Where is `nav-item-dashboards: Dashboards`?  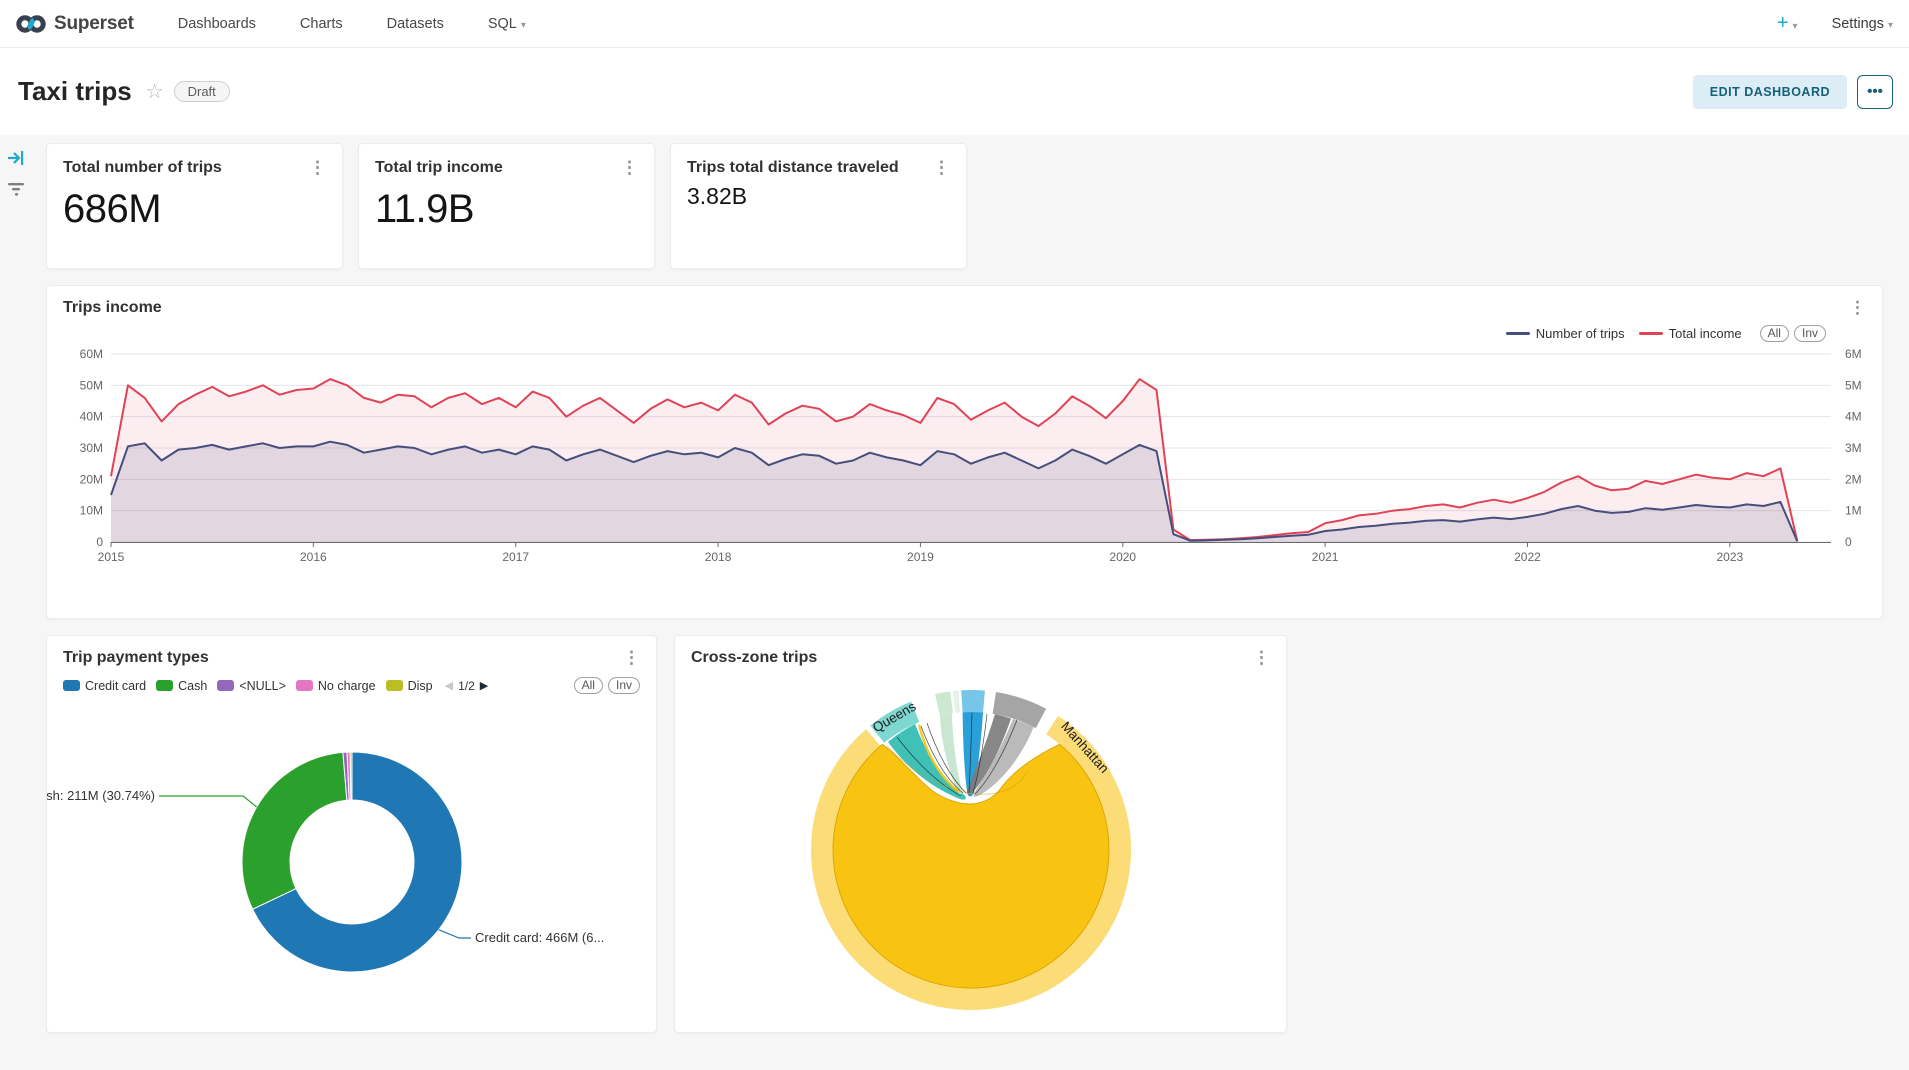
nav-item-dashboards: Dashboards is located at coordinates (216, 23).